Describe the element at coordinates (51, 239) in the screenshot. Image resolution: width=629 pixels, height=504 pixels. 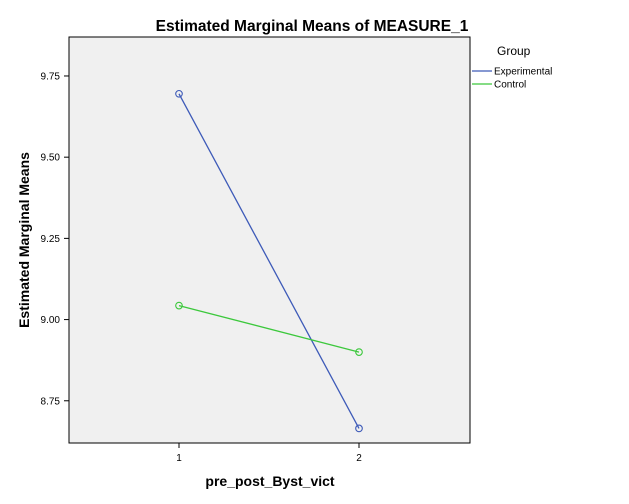
I see `y-tick-label: 9.25` at that location.